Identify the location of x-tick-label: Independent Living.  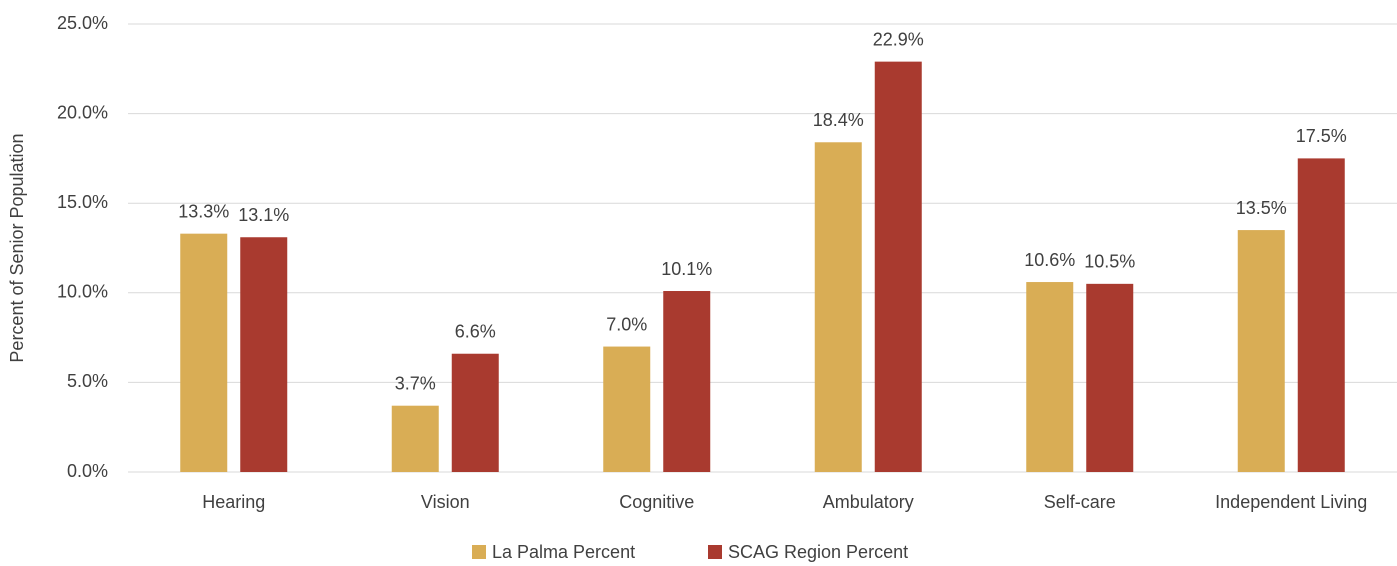
(1291, 502).